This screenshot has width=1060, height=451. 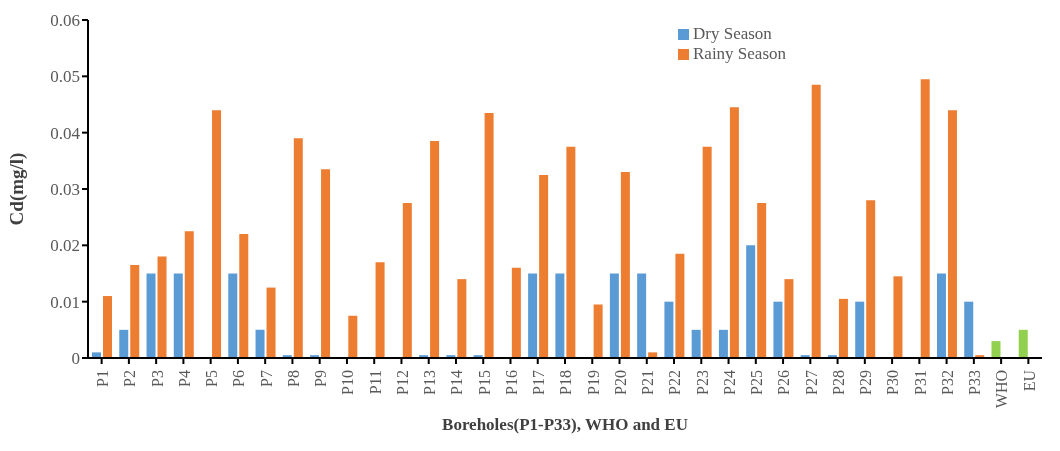 I want to click on x-tick-label: P5, so click(x=212, y=378).